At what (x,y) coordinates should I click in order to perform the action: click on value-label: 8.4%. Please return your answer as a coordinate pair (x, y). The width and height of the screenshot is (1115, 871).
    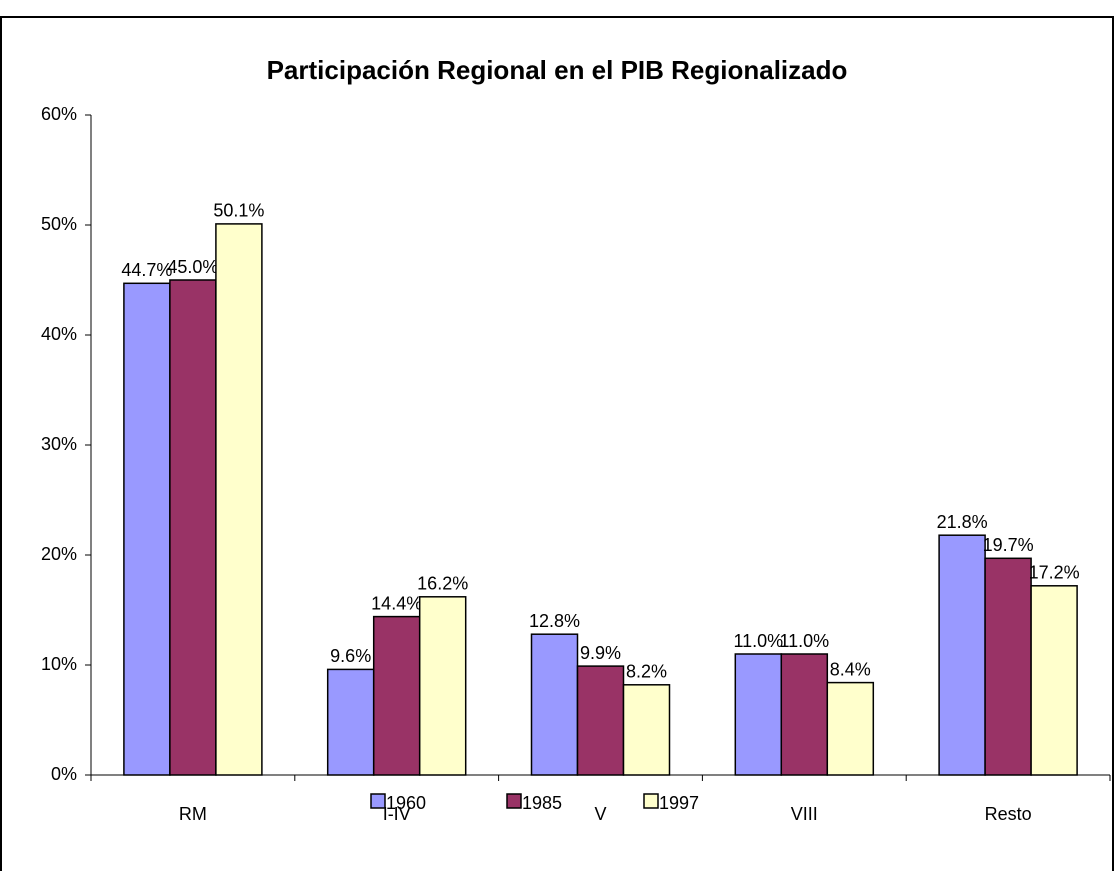
    Looking at the image, I should click on (850, 669).